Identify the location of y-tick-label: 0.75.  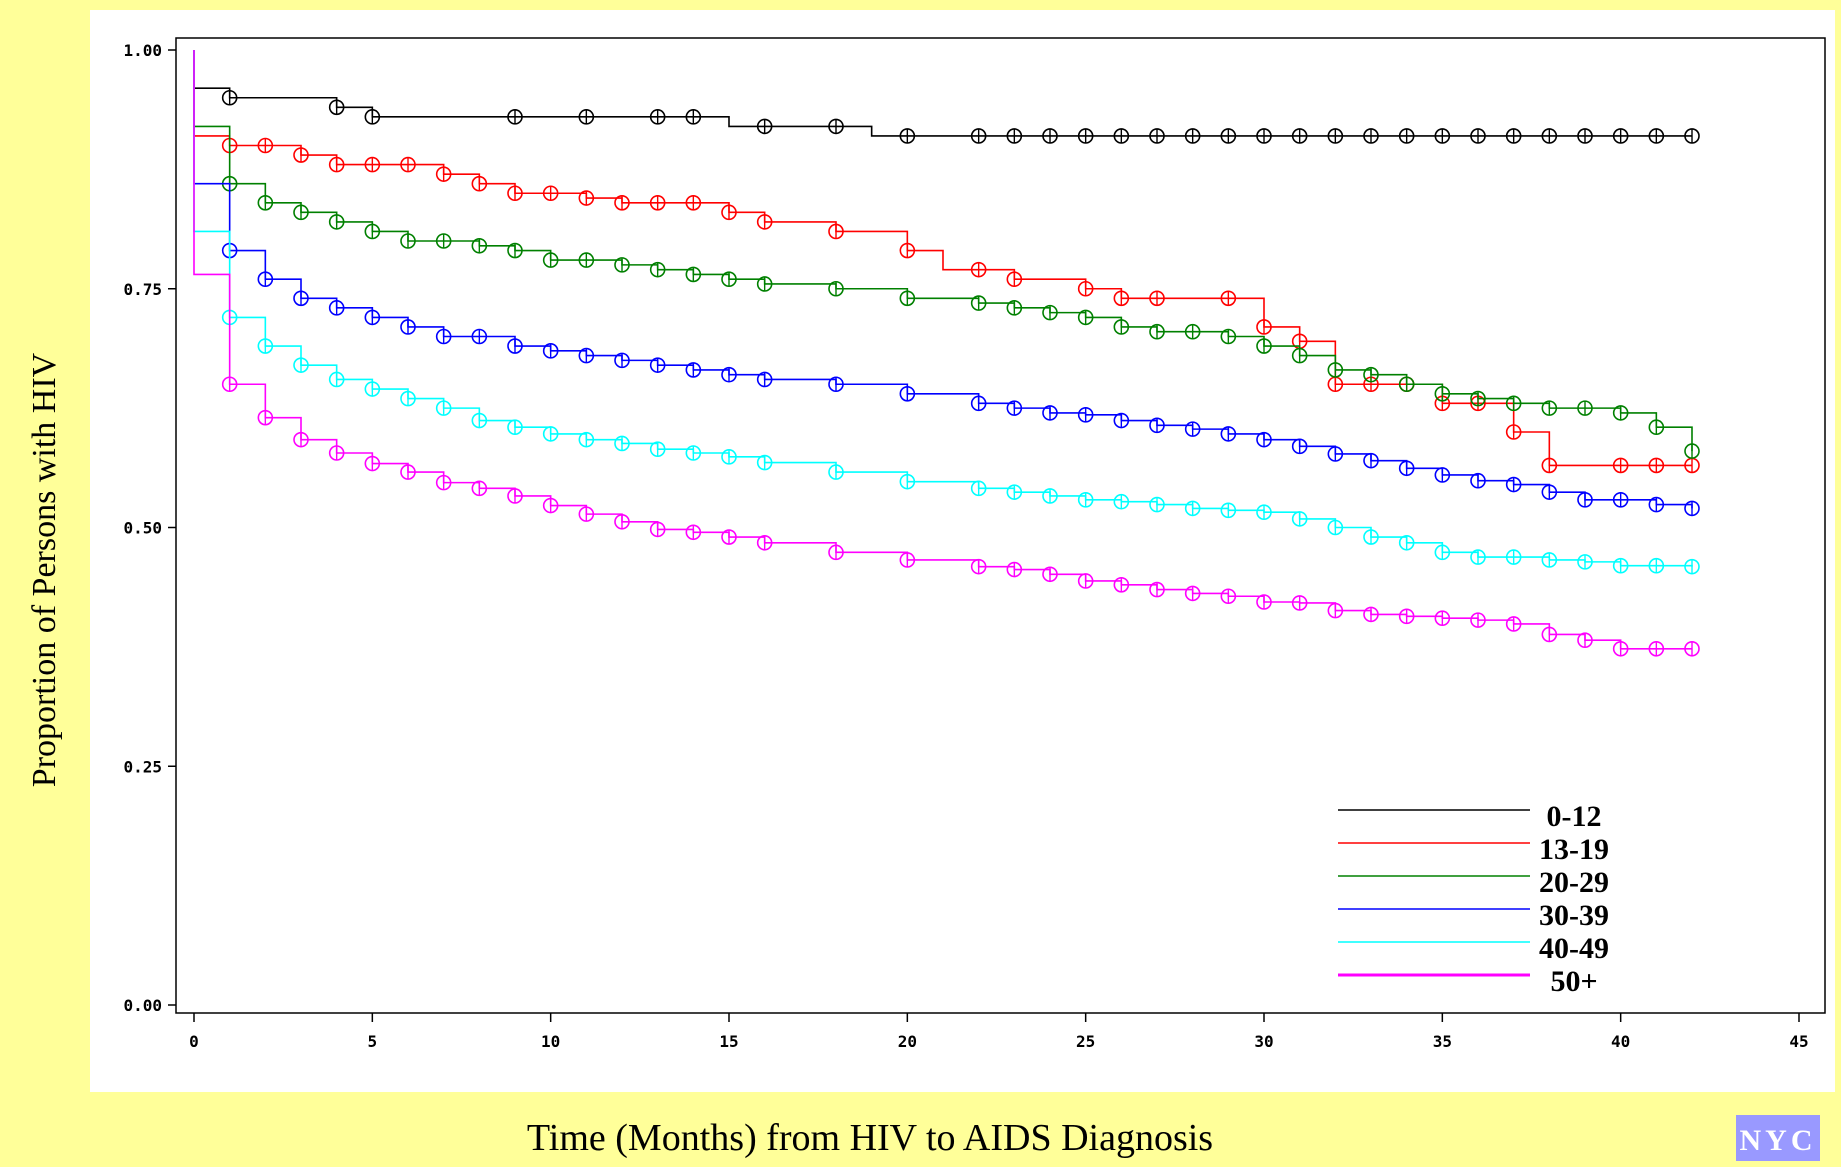
(142, 289).